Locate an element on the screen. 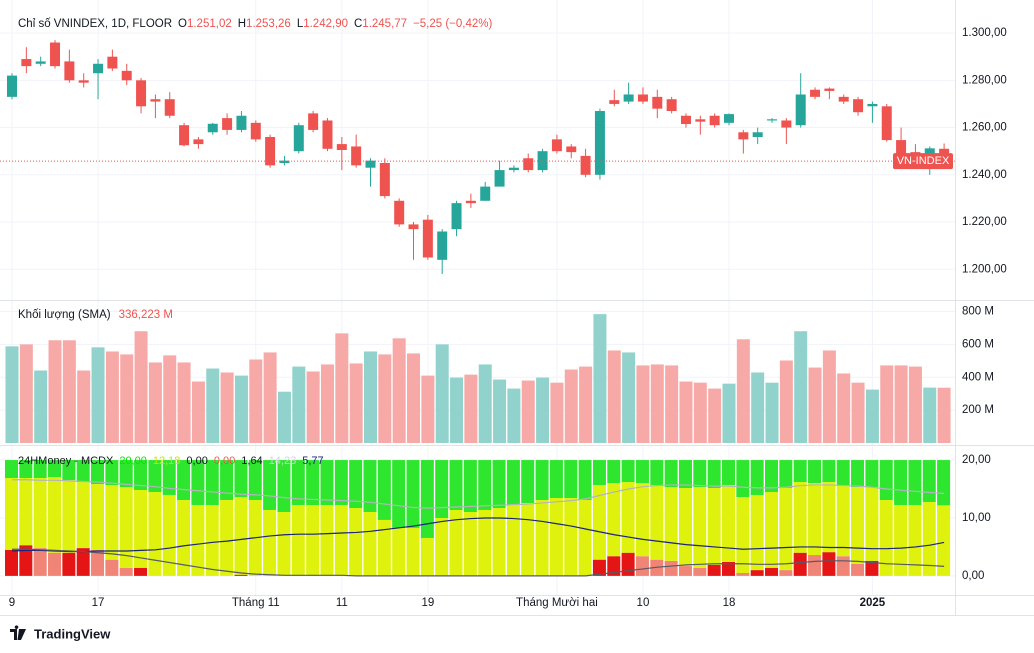  legend-value: 0,00 is located at coordinates (224, 461).